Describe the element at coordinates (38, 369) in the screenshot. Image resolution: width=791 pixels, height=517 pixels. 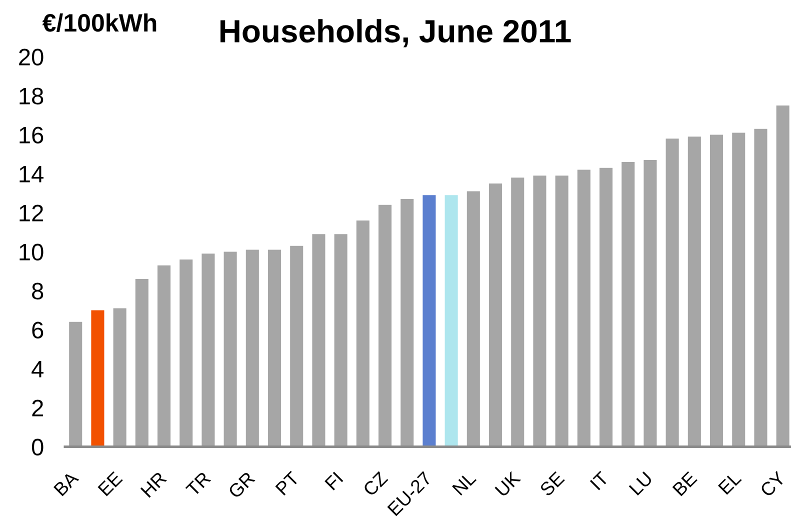
I see `y-tick-label: 4` at that location.